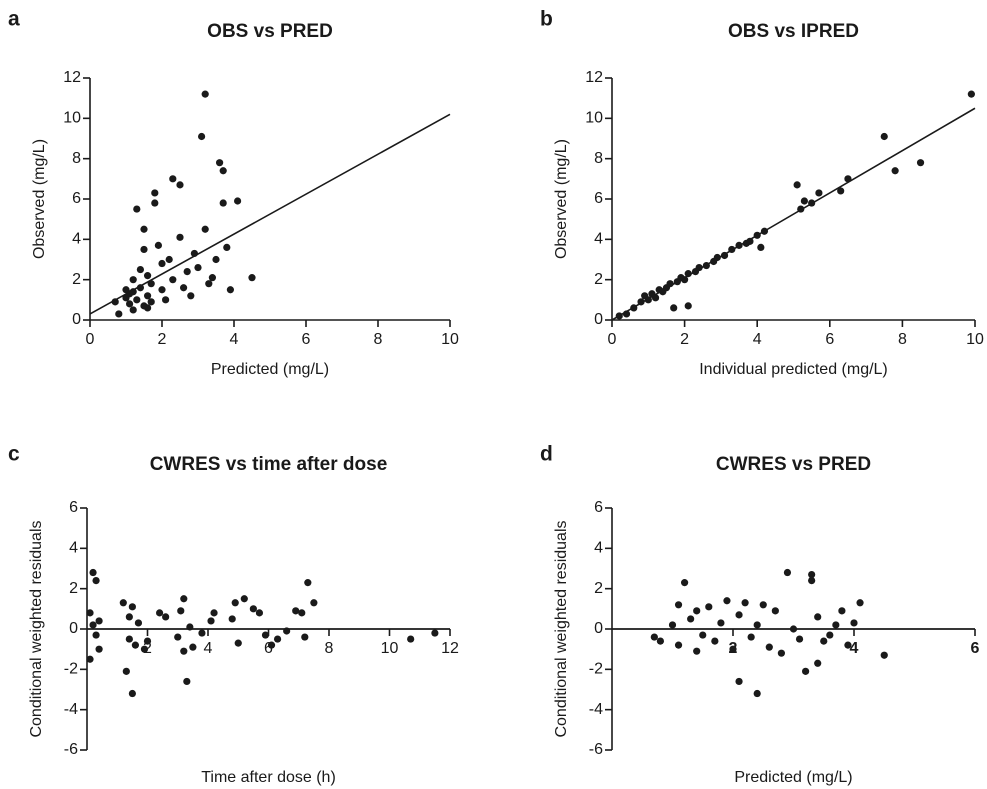 This screenshot has height=789, width=987. I want to click on x-tick-label: 2, so click(162, 339).